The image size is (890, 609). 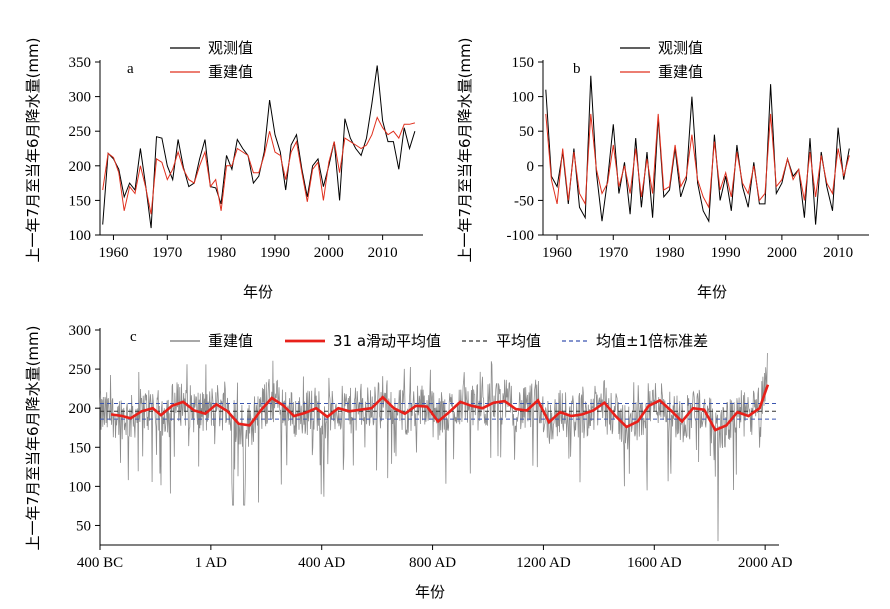 What do you see at coordinates (100, 563) in the screenshot?
I see `x-tick-label: 400 BC` at bounding box center [100, 563].